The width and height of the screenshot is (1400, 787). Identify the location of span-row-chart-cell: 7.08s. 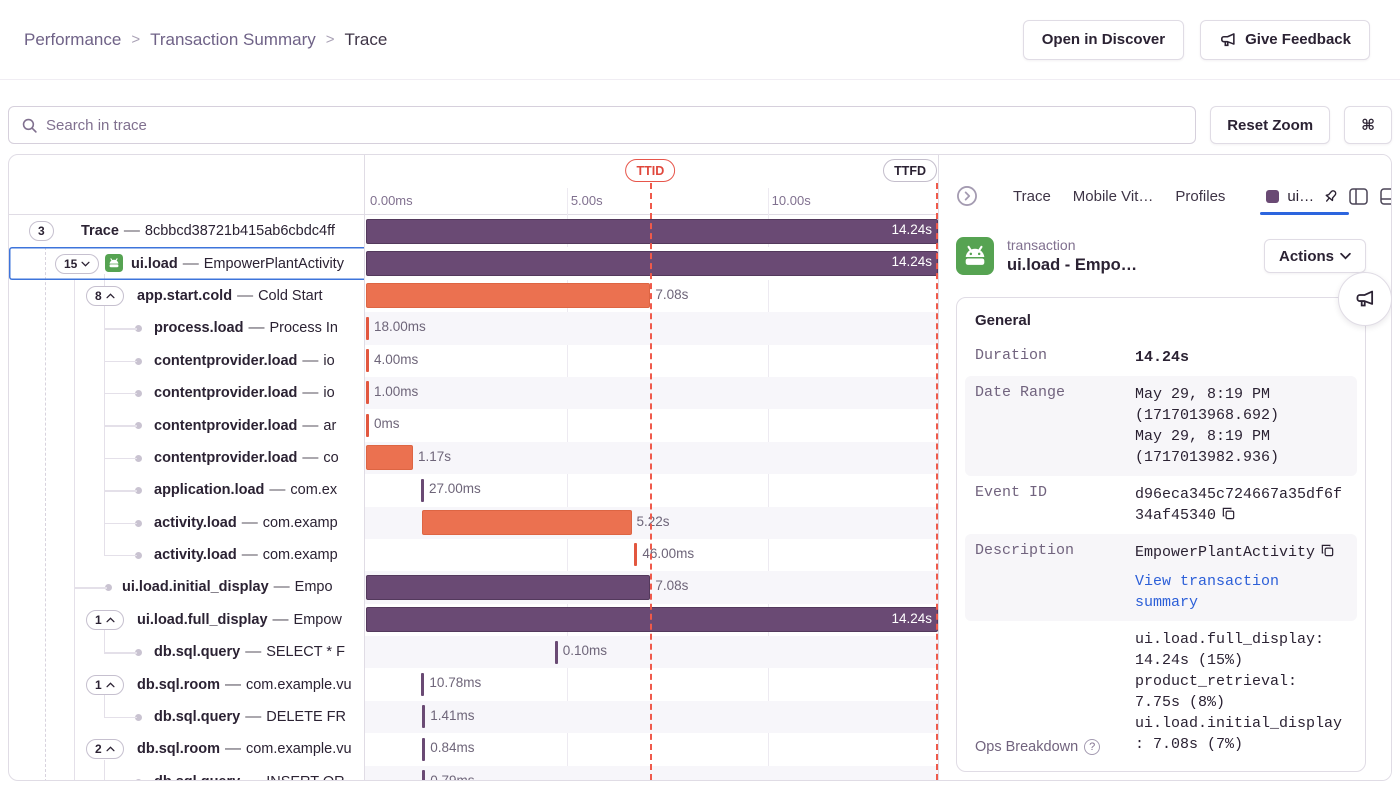
(651, 296).